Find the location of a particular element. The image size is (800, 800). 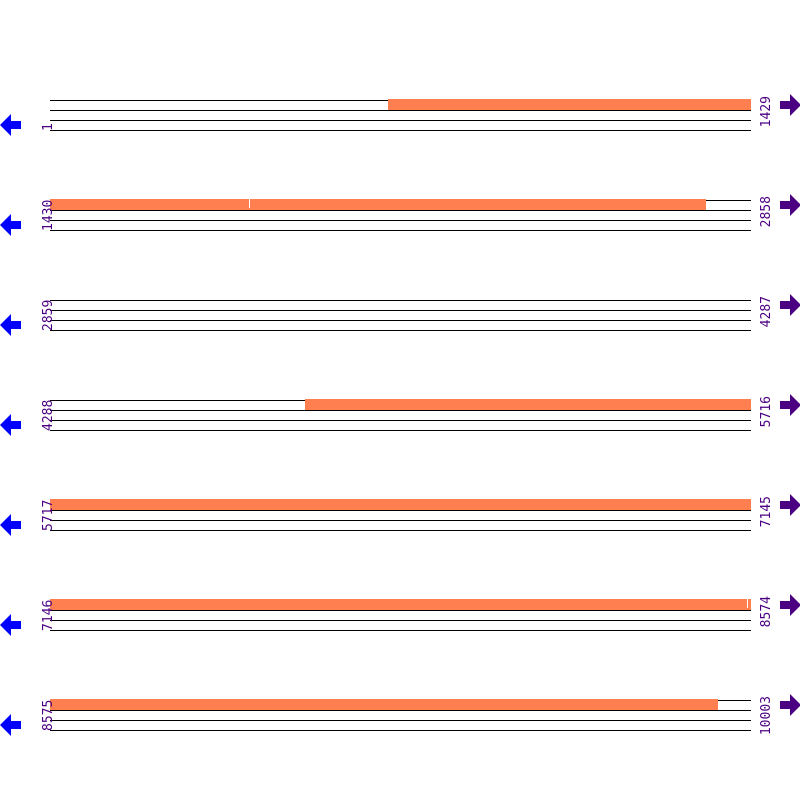

row-start-label: 4288 is located at coordinates (48, 415).